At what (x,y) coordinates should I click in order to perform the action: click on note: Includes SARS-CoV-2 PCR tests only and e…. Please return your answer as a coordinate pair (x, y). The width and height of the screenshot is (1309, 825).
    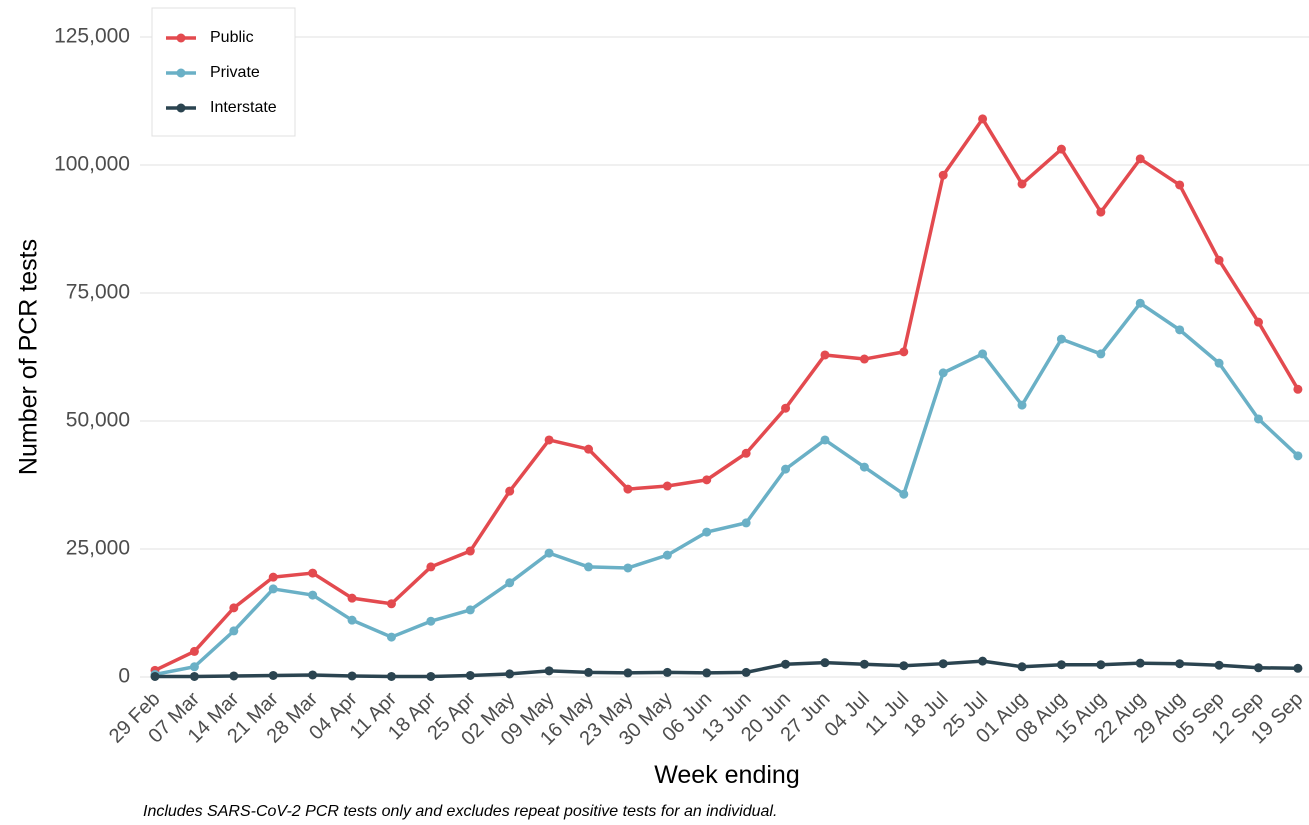
    Looking at the image, I should click on (460, 811).